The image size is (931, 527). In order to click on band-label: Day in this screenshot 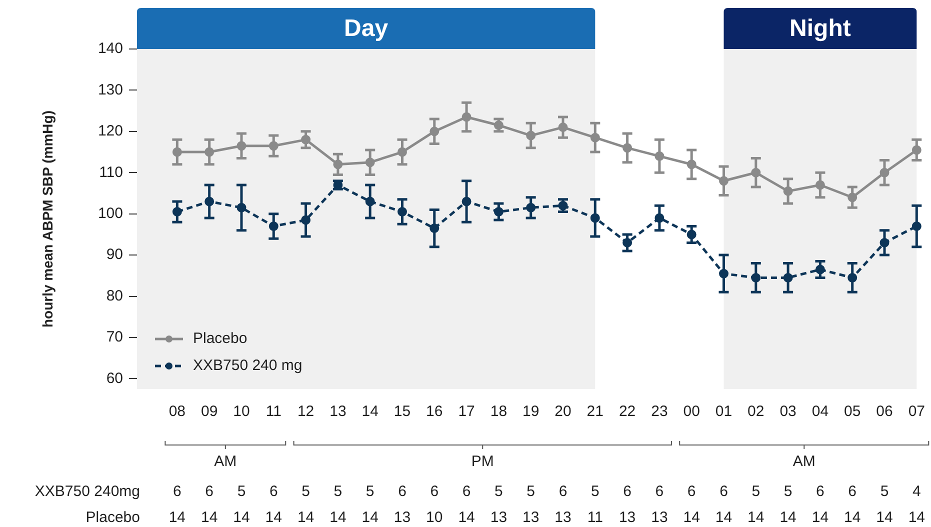, I will do `click(366, 28)`.